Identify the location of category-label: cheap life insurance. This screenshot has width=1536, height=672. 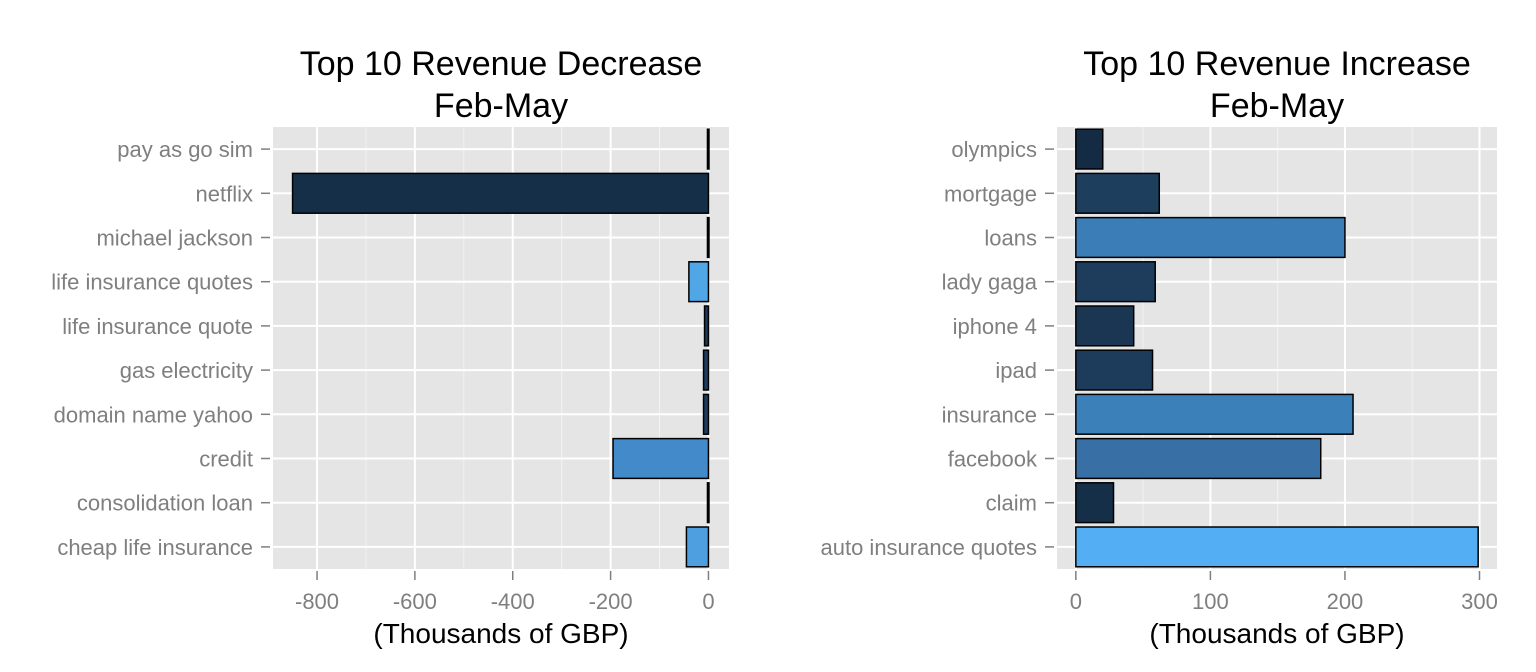
(155, 547).